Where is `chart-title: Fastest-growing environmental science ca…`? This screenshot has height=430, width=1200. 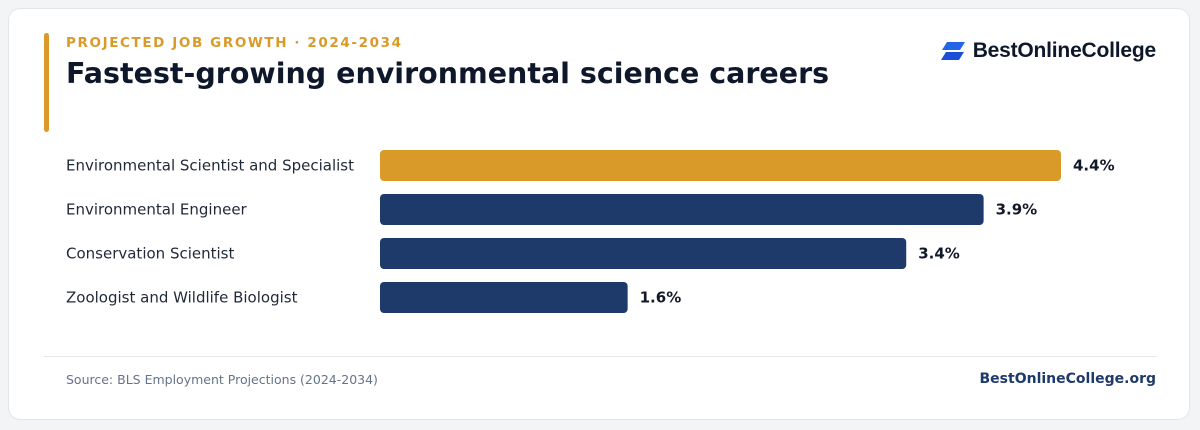
chart-title: Fastest-growing environmental science ca… is located at coordinates (448, 73).